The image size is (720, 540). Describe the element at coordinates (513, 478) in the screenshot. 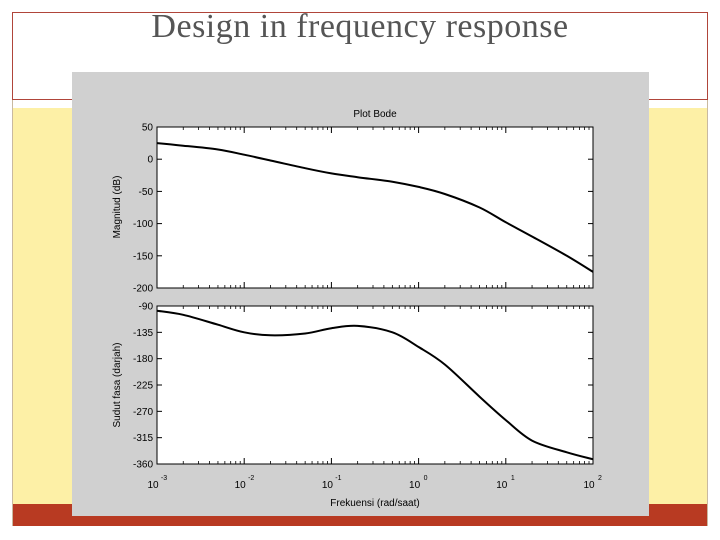

I see `x-tick-exponent: 1` at that location.